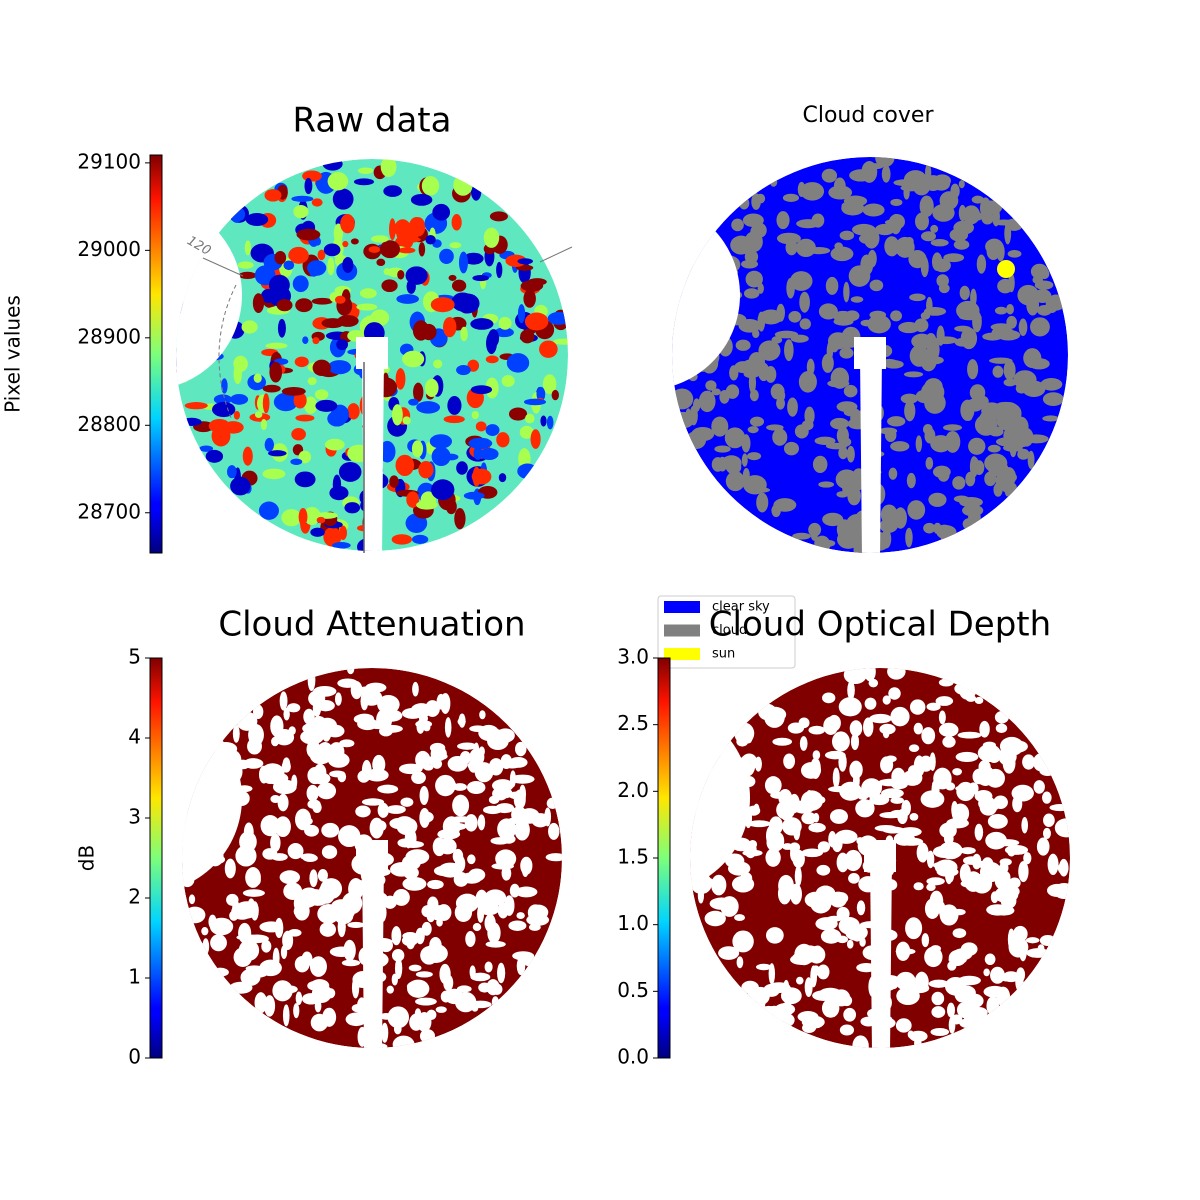  Describe the element at coordinates (134, 897) in the screenshot. I see `colorbar-tick-label: 2` at that location.